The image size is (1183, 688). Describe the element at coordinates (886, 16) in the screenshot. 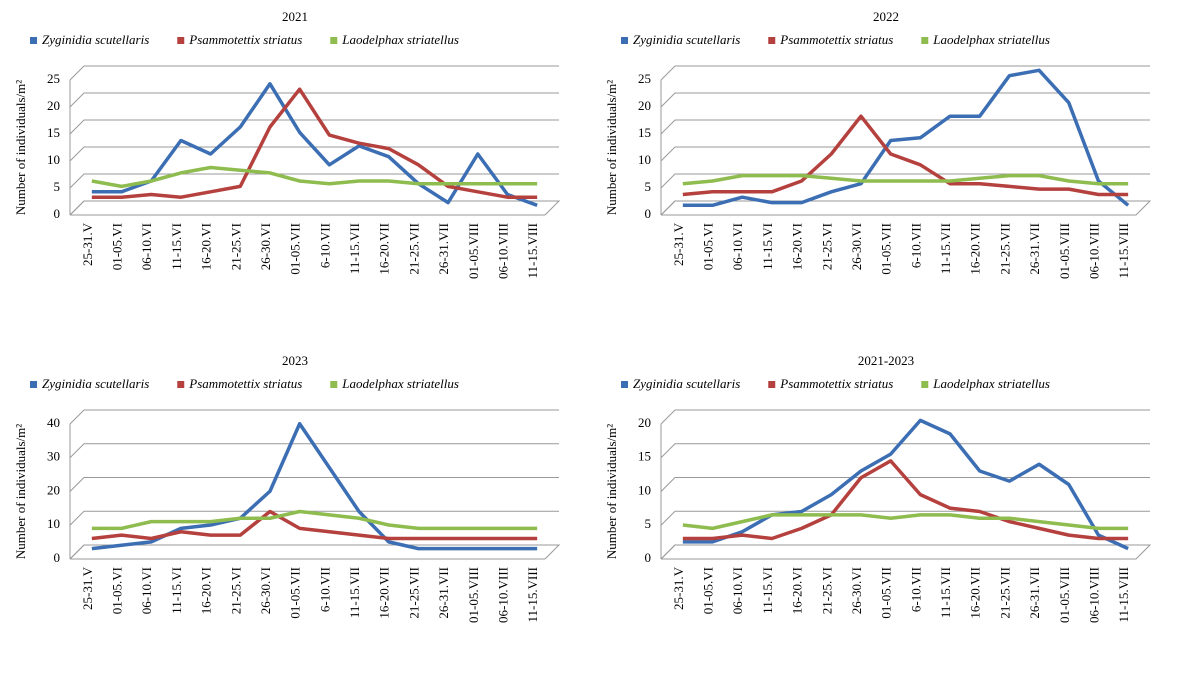

I see `chart-title: 2022` at that location.